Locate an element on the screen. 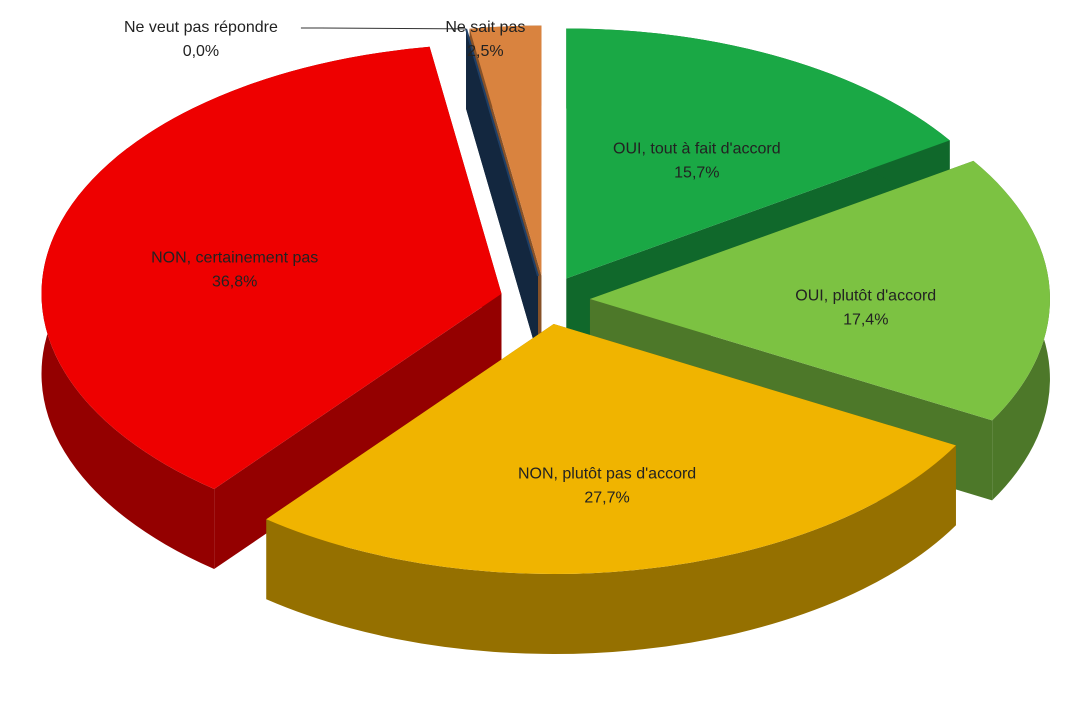  slice-label: NON, plutôt pas d'accord is located at coordinates (607, 473).